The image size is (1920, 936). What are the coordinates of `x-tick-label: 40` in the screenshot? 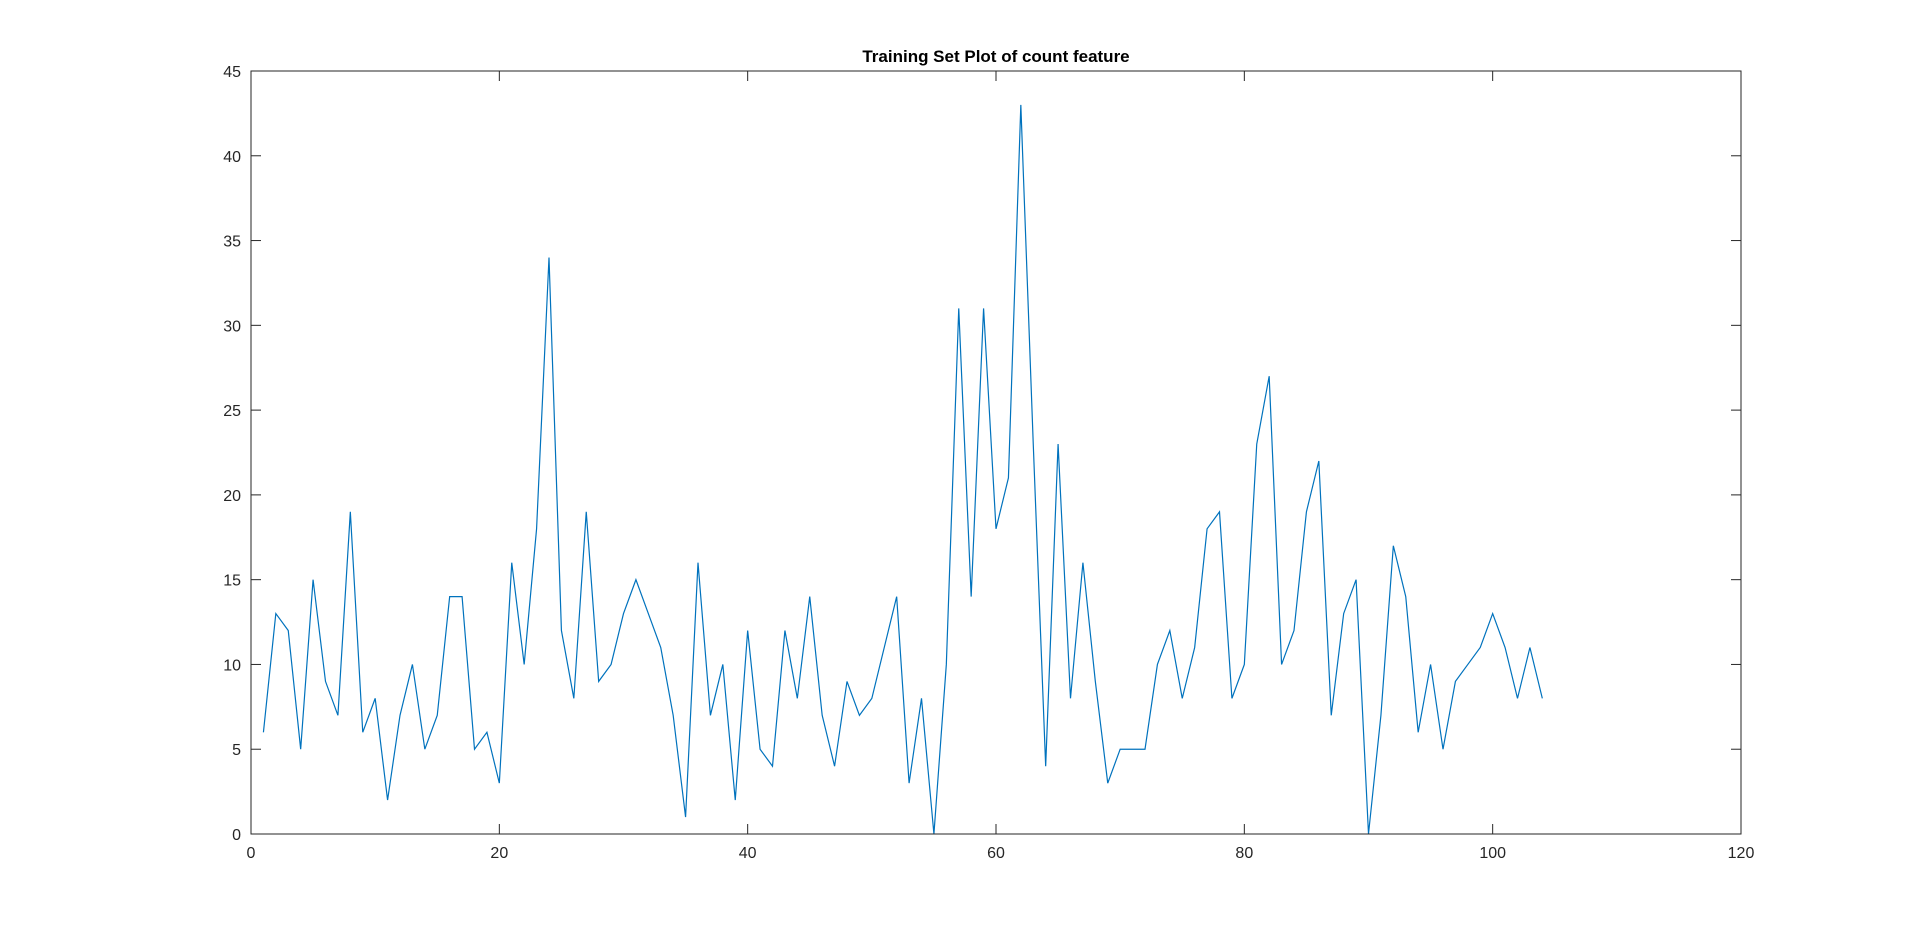 It's located at (748, 853).